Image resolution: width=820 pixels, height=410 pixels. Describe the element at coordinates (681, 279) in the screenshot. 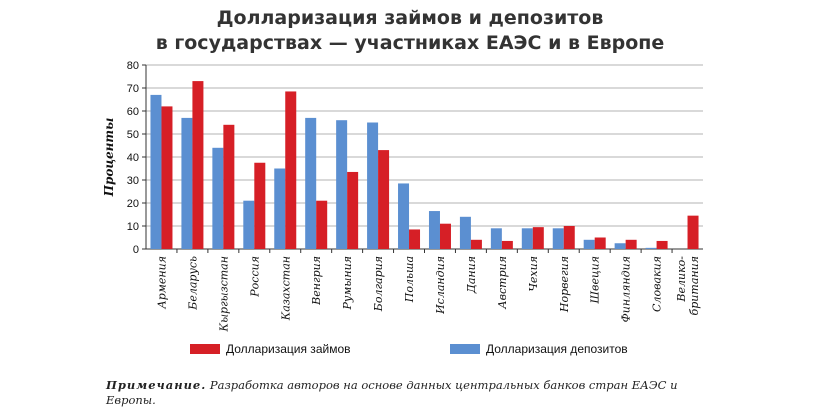

I see `x-tick-label: Велико-` at that location.